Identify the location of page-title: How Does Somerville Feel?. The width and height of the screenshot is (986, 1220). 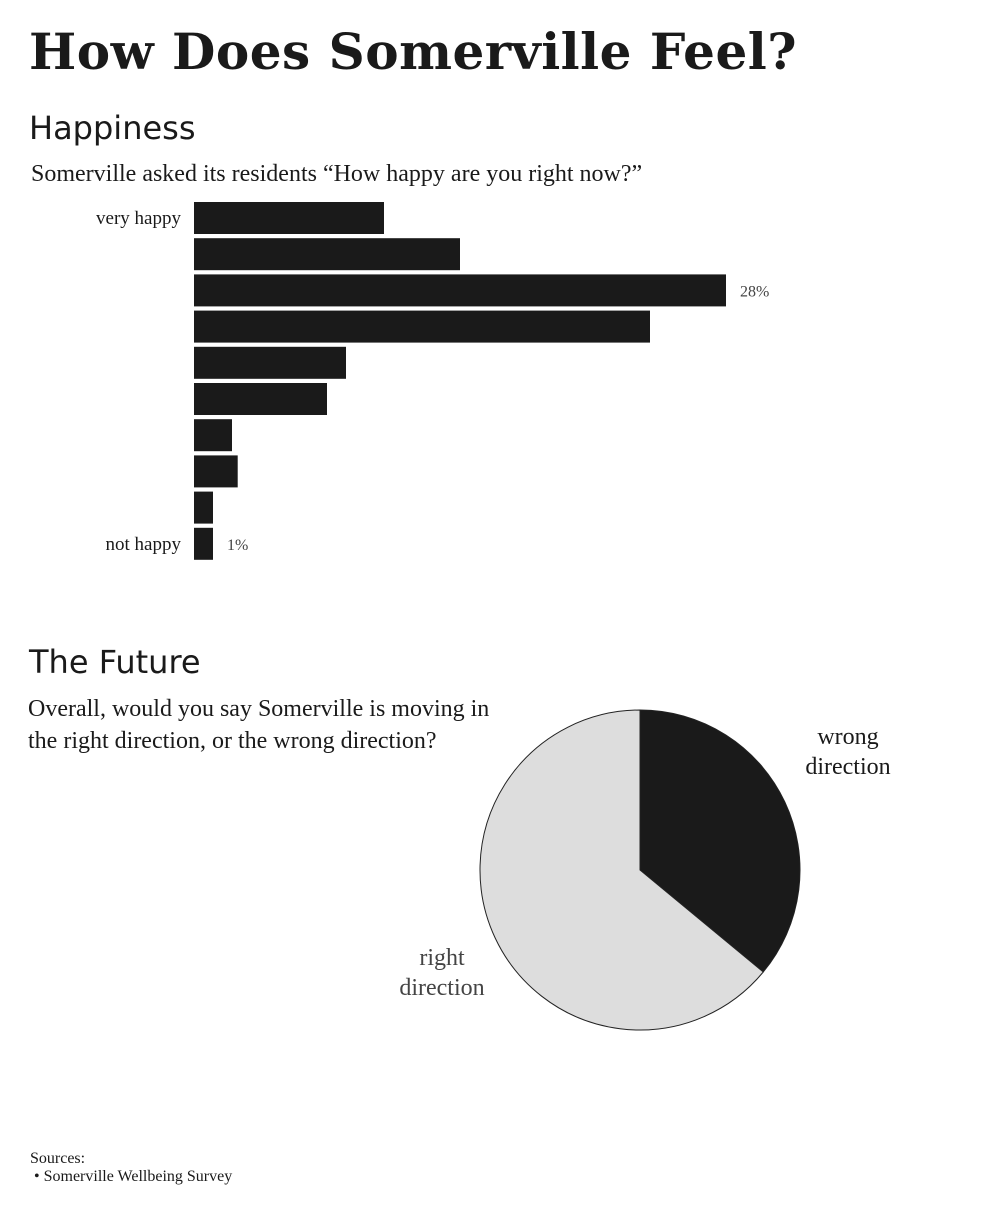
(413, 51).